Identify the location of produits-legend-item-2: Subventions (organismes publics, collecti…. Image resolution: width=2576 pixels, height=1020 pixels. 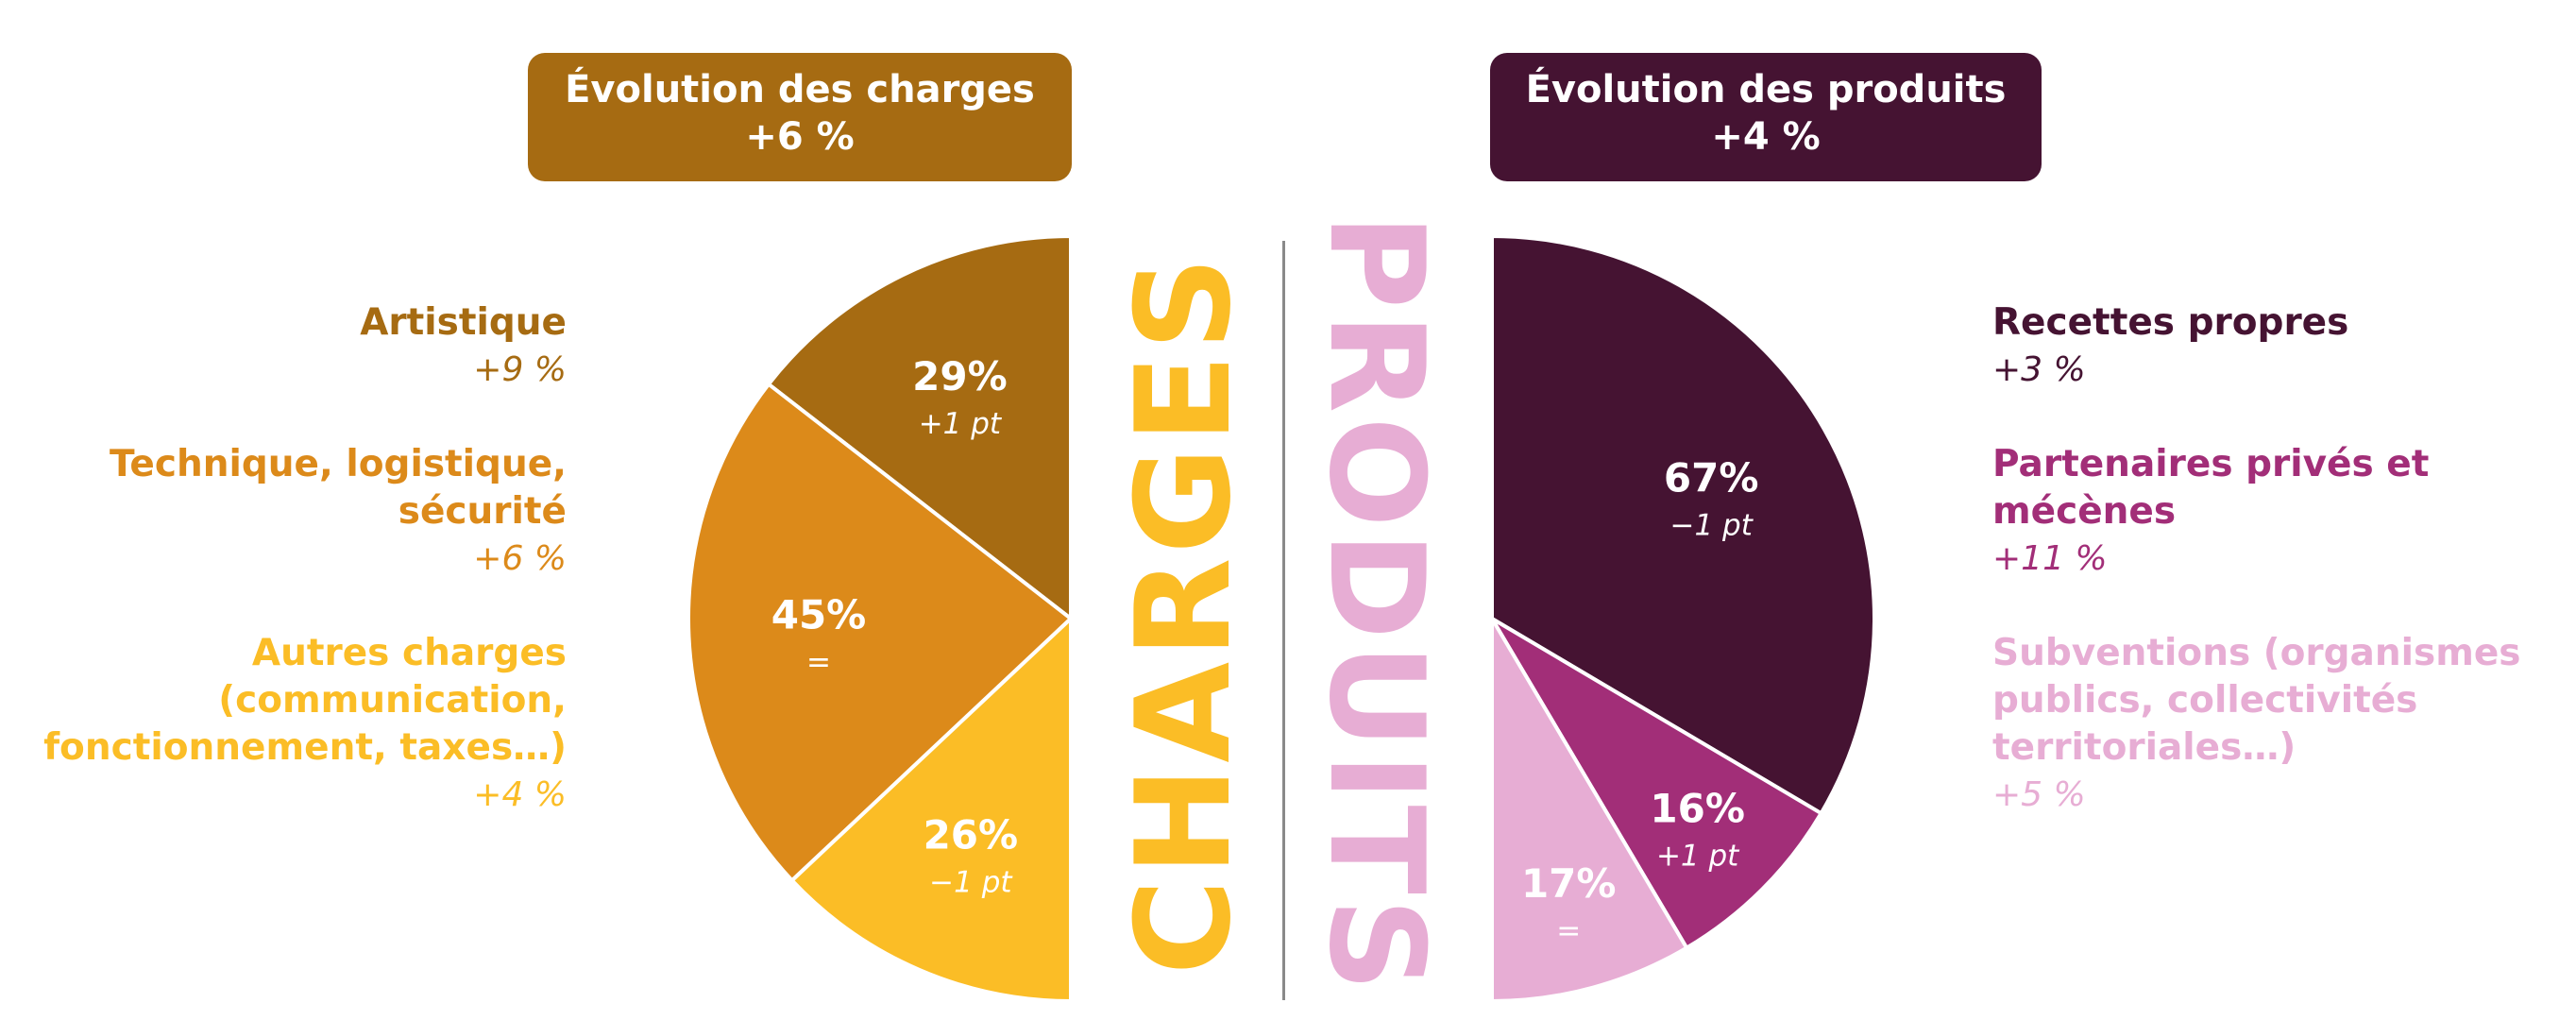
(2275, 724).